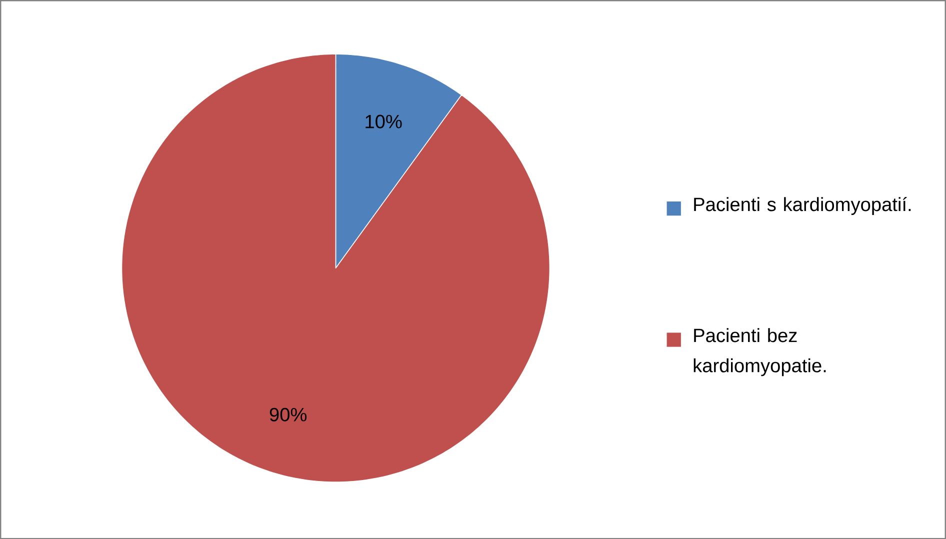  What do you see at coordinates (802, 205) in the screenshot?
I see `legend-label: Pacienti s kardiomyopatií.` at bounding box center [802, 205].